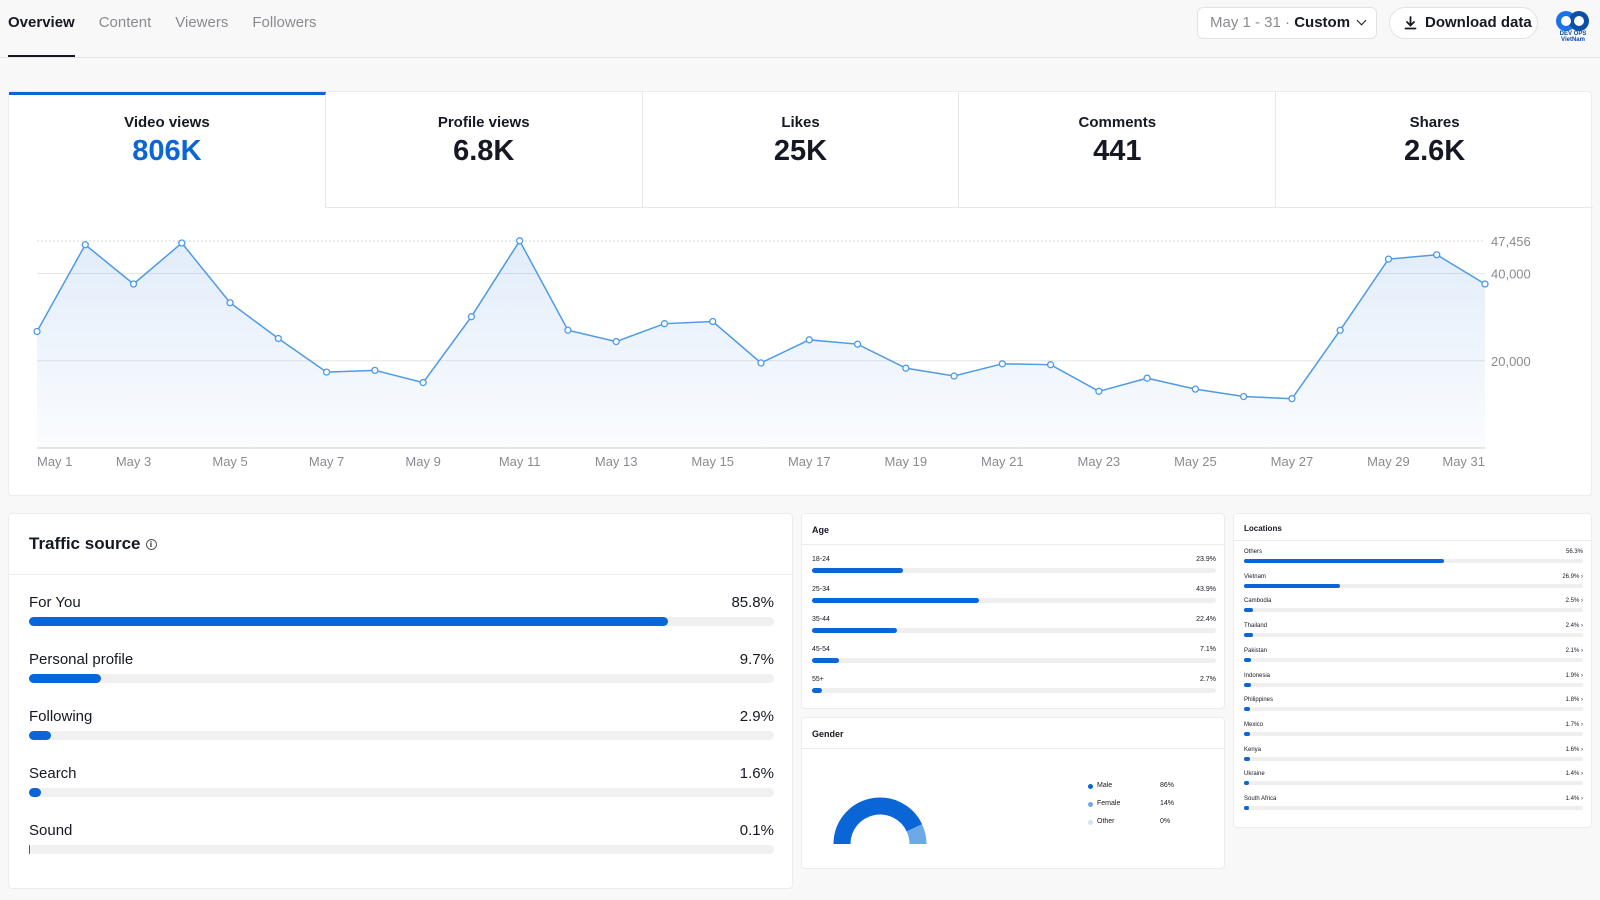 This screenshot has height=900, width=1600. I want to click on analytics-tabs: Overview Content Viewers Followers, so click(174, 29).